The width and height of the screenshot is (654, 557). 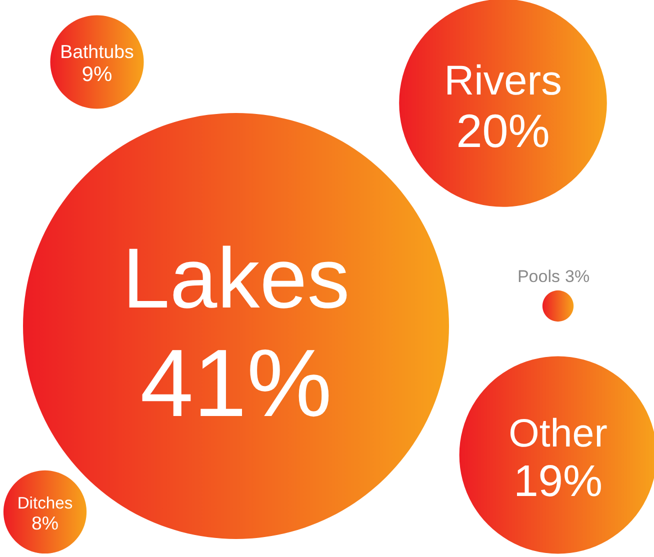 What do you see at coordinates (97, 74) in the screenshot?
I see `data-label: 9%` at bounding box center [97, 74].